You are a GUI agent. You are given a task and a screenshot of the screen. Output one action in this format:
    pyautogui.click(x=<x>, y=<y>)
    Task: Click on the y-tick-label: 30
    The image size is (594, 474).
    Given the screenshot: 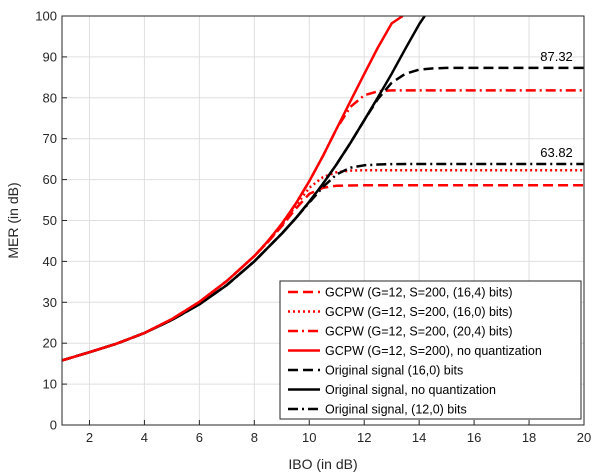 What is the action you would take?
    pyautogui.click(x=50, y=302)
    